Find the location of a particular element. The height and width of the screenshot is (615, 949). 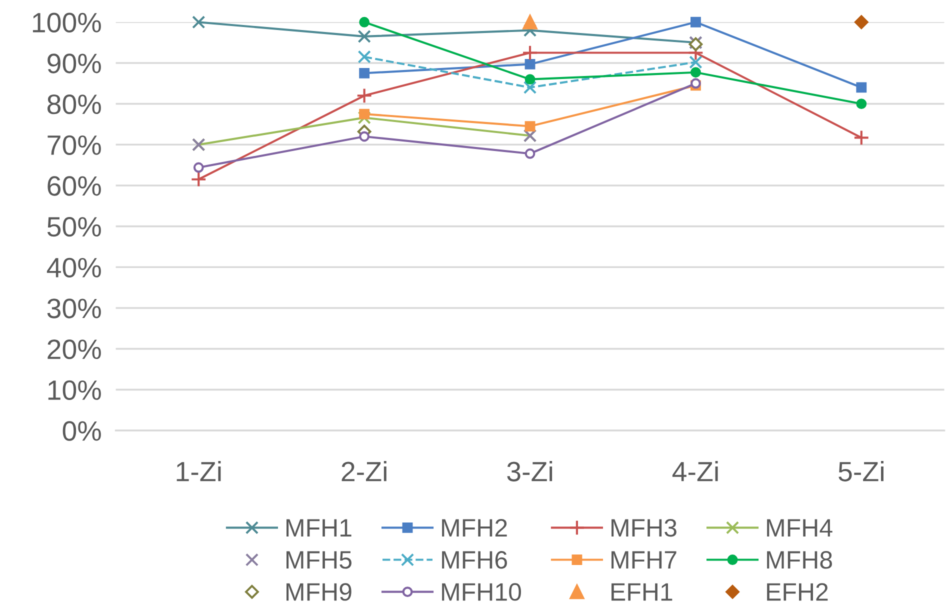

legend-label: EFH1 is located at coordinates (642, 592).